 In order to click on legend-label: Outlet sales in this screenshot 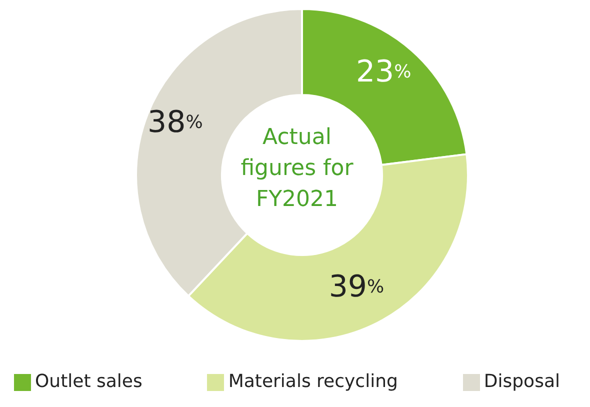, I will do `click(88, 382)`.